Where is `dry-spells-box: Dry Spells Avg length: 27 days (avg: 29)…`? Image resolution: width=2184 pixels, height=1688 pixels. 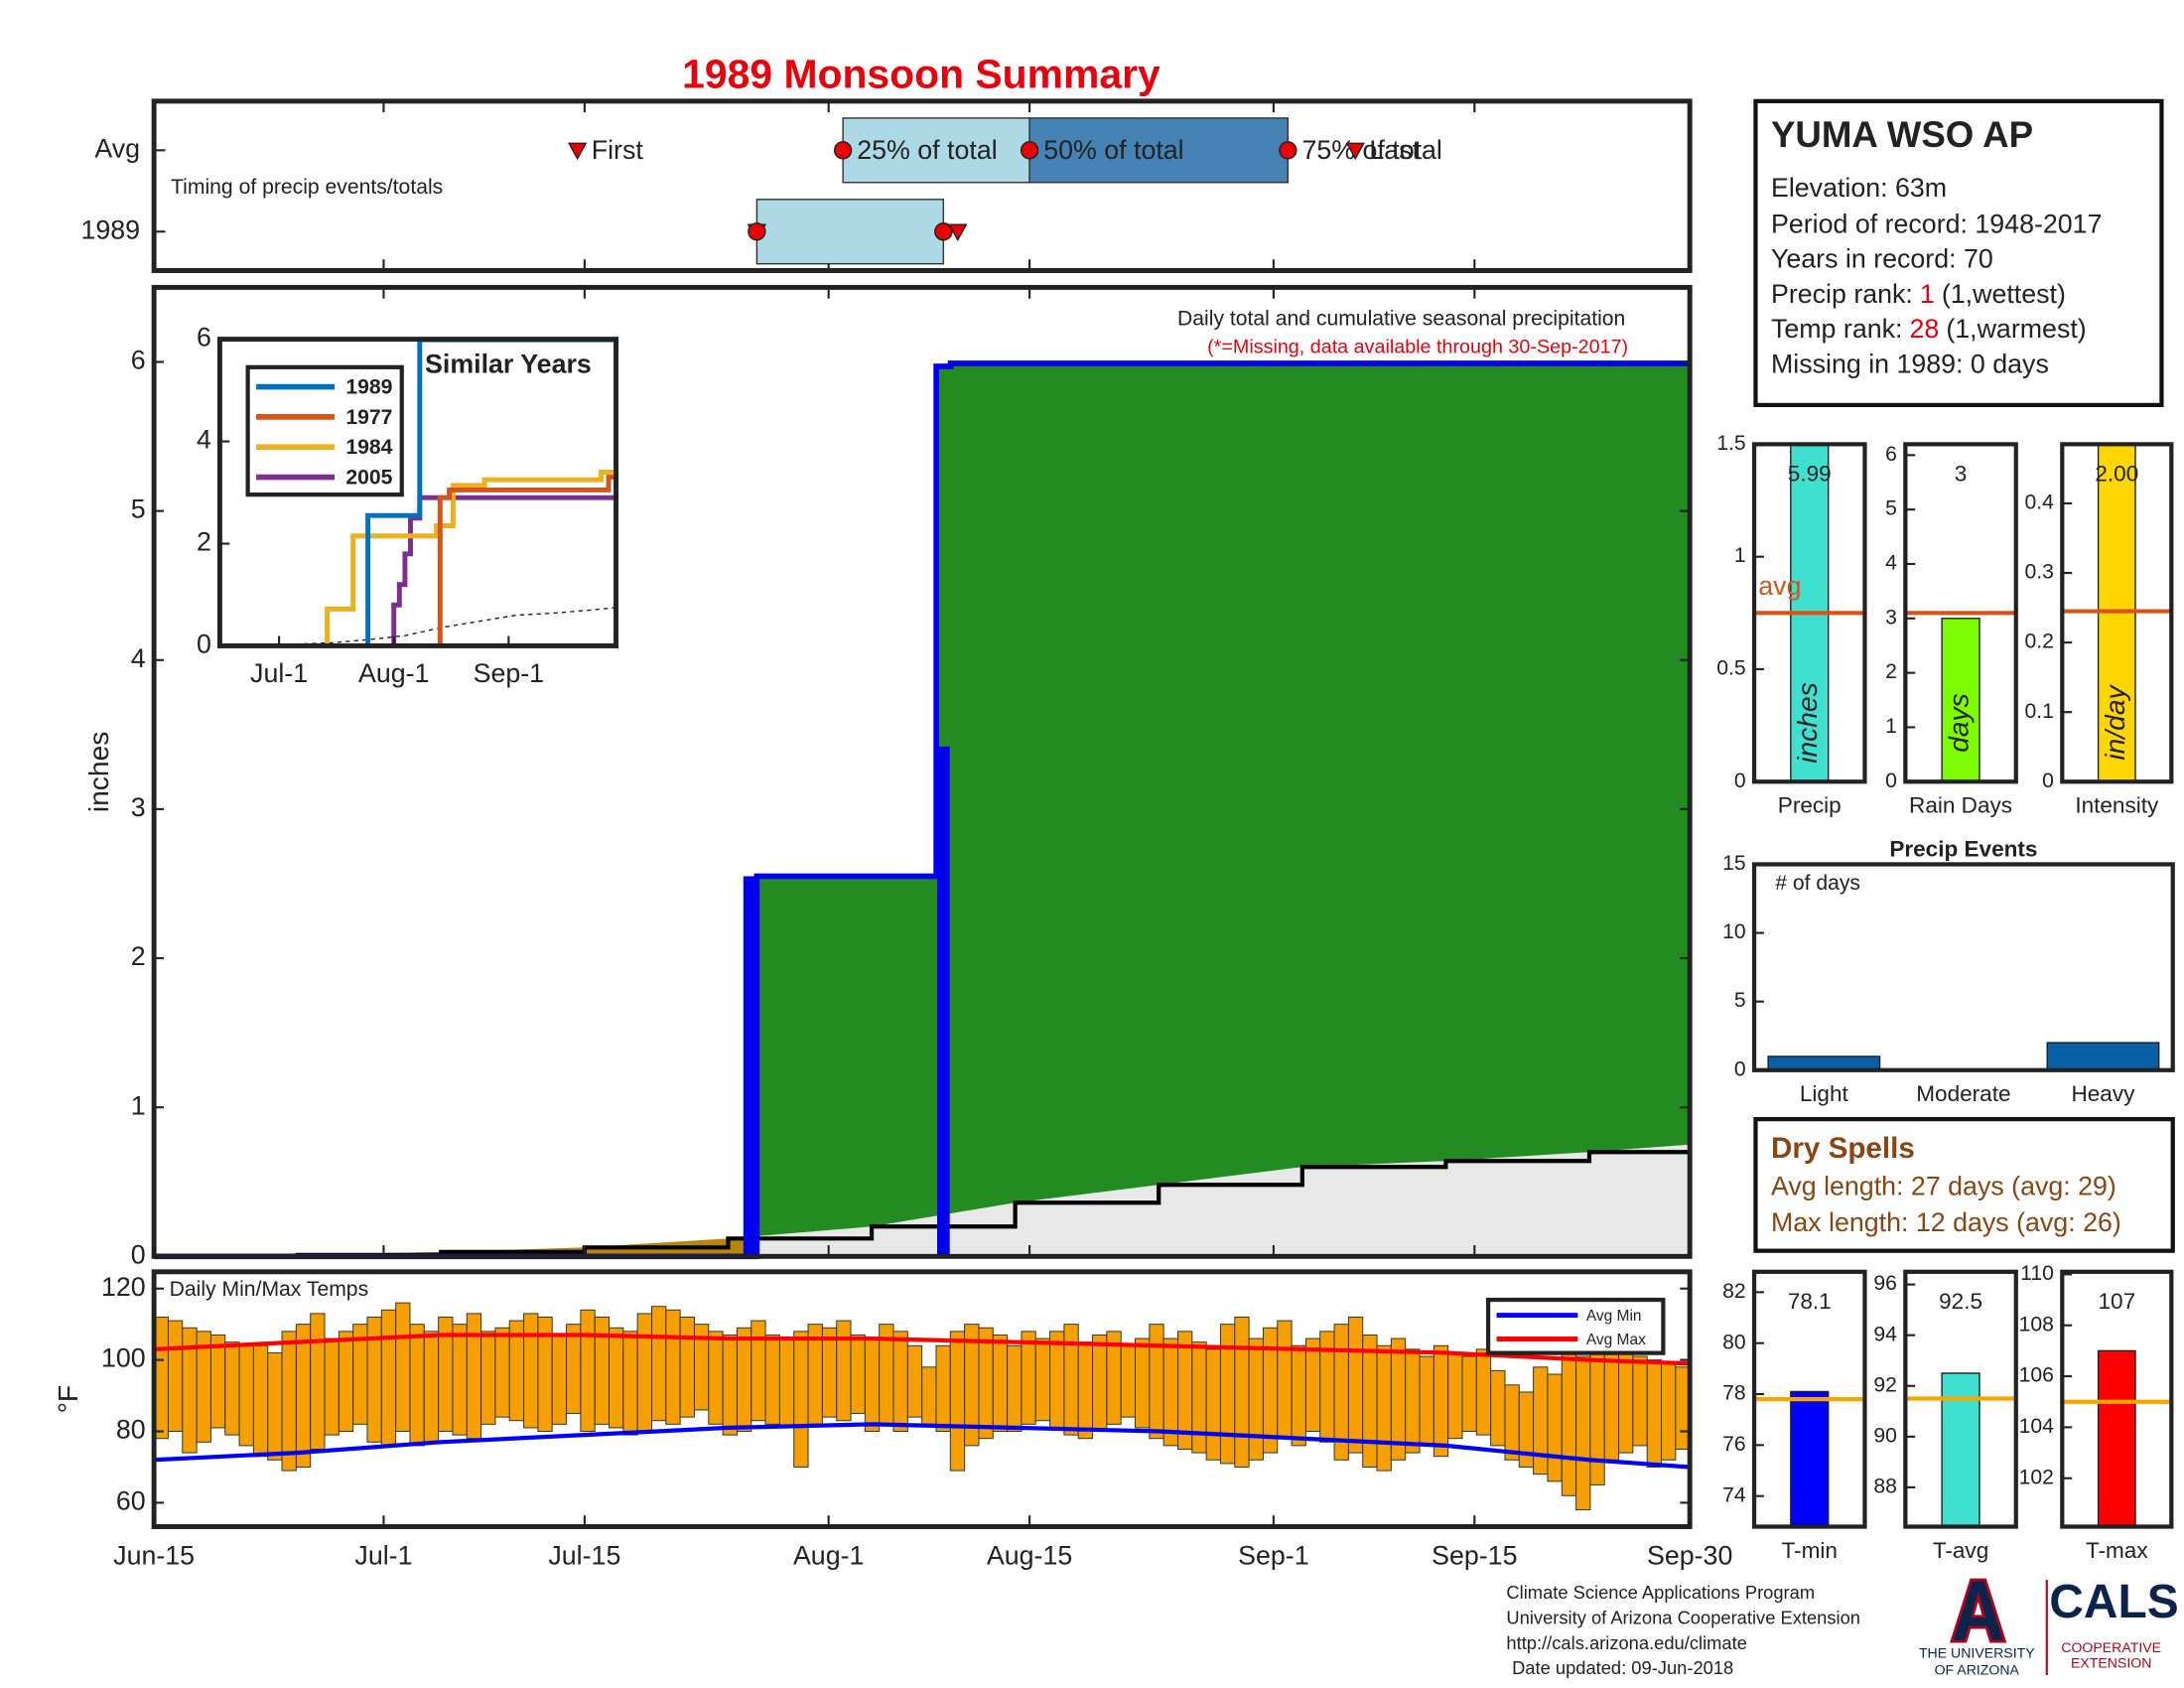
dry-spells-box: Dry Spells Avg length: 27 days (avg: 29)… is located at coordinates (1964, 1185).